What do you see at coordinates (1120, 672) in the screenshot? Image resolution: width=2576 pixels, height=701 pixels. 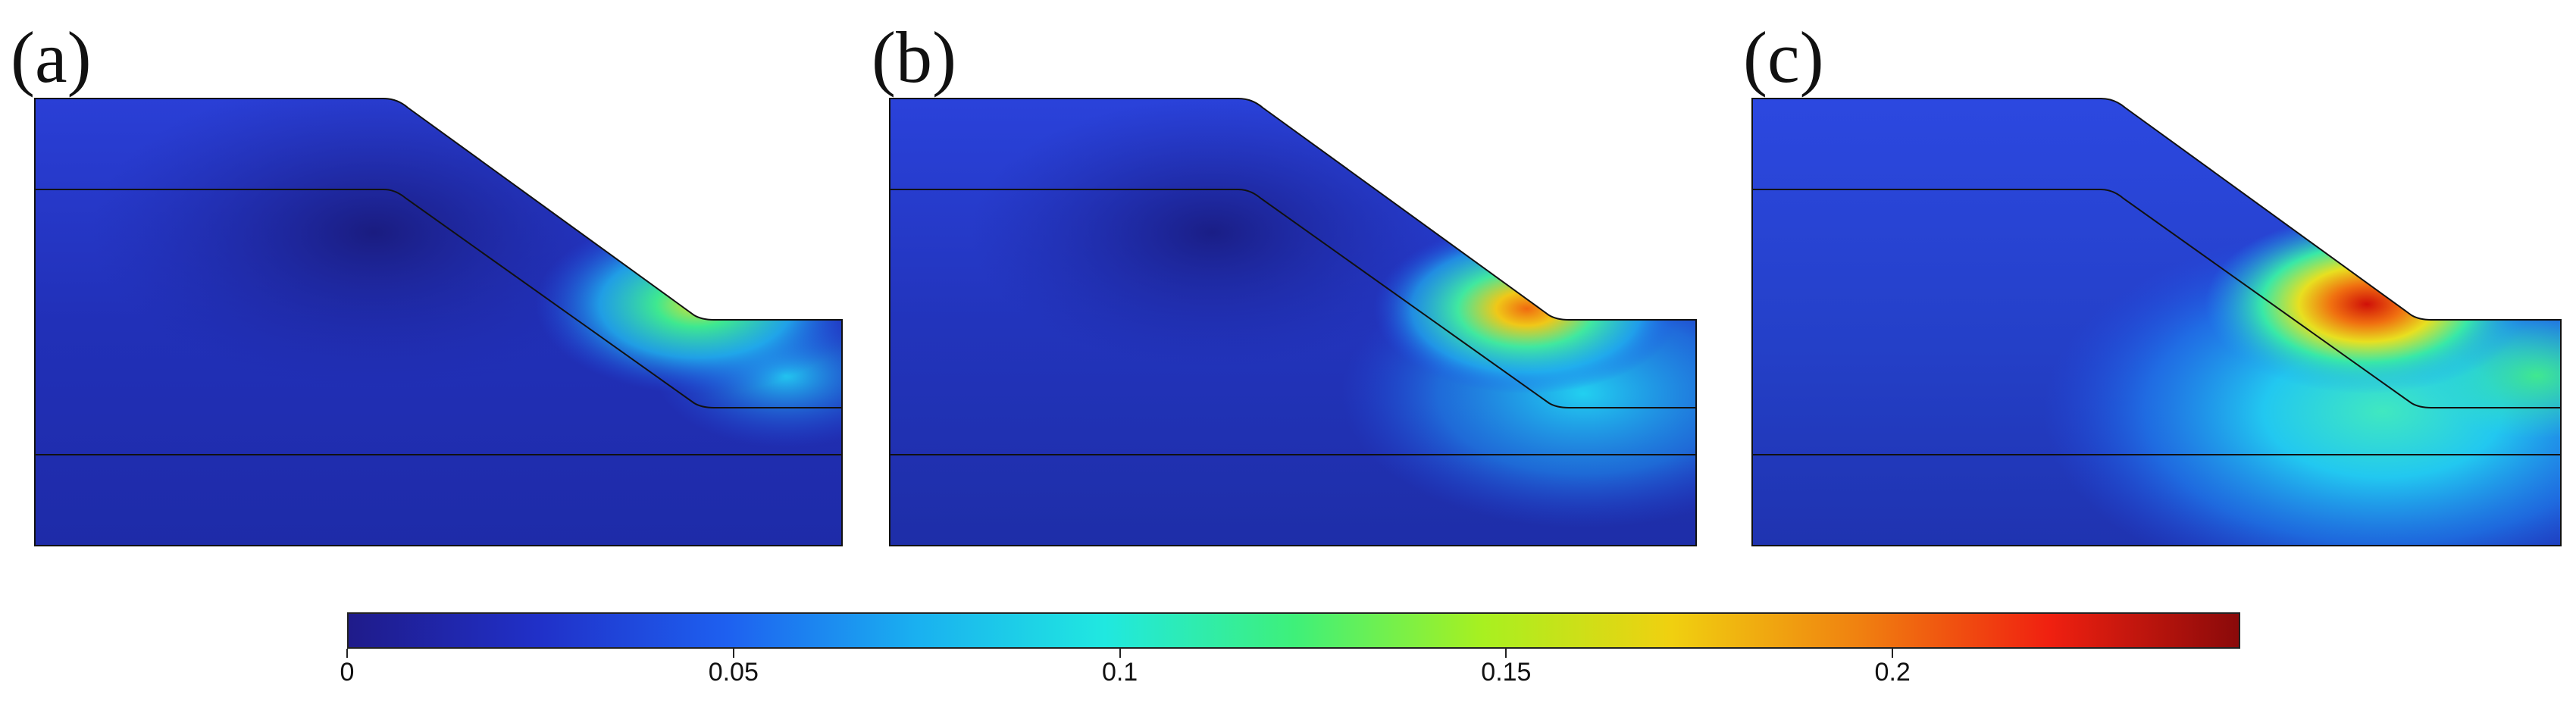 I see `colorbar-tick-label: 0.1` at bounding box center [1120, 672].